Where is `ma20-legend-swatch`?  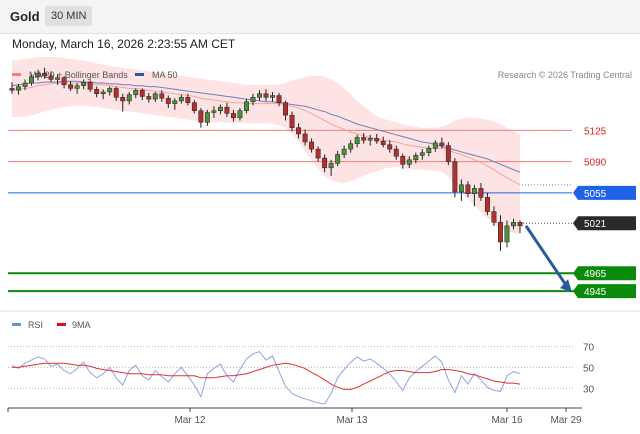
ma20-legend-swatch is located at coordinates (16, 74).